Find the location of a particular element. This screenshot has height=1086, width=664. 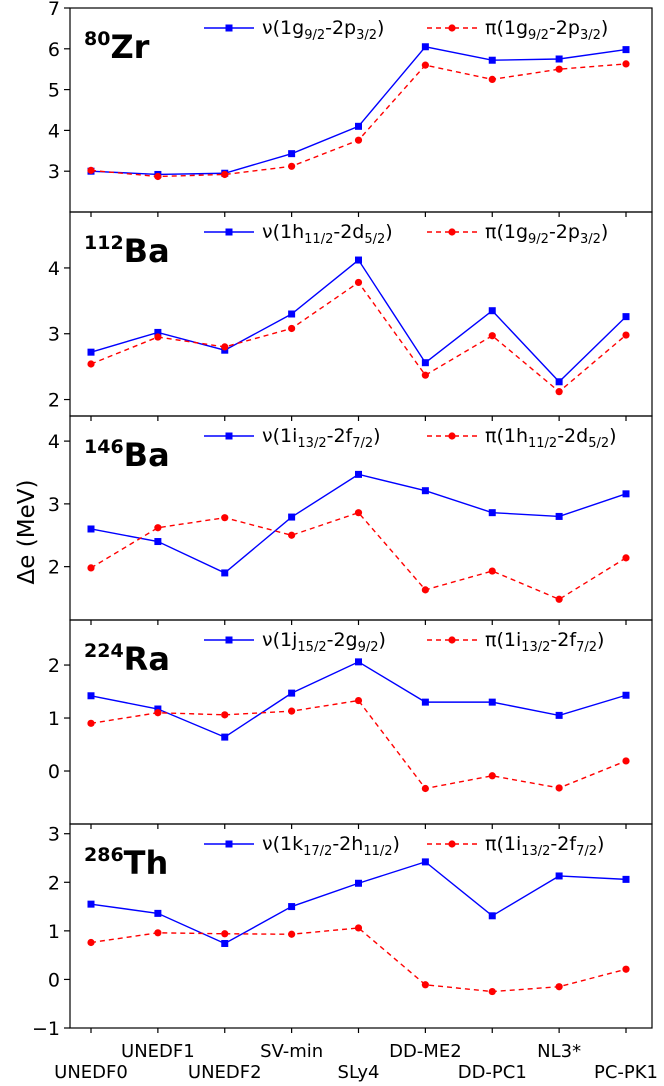

nucleus-label: 146Ba is located at coordinates (127, 455).